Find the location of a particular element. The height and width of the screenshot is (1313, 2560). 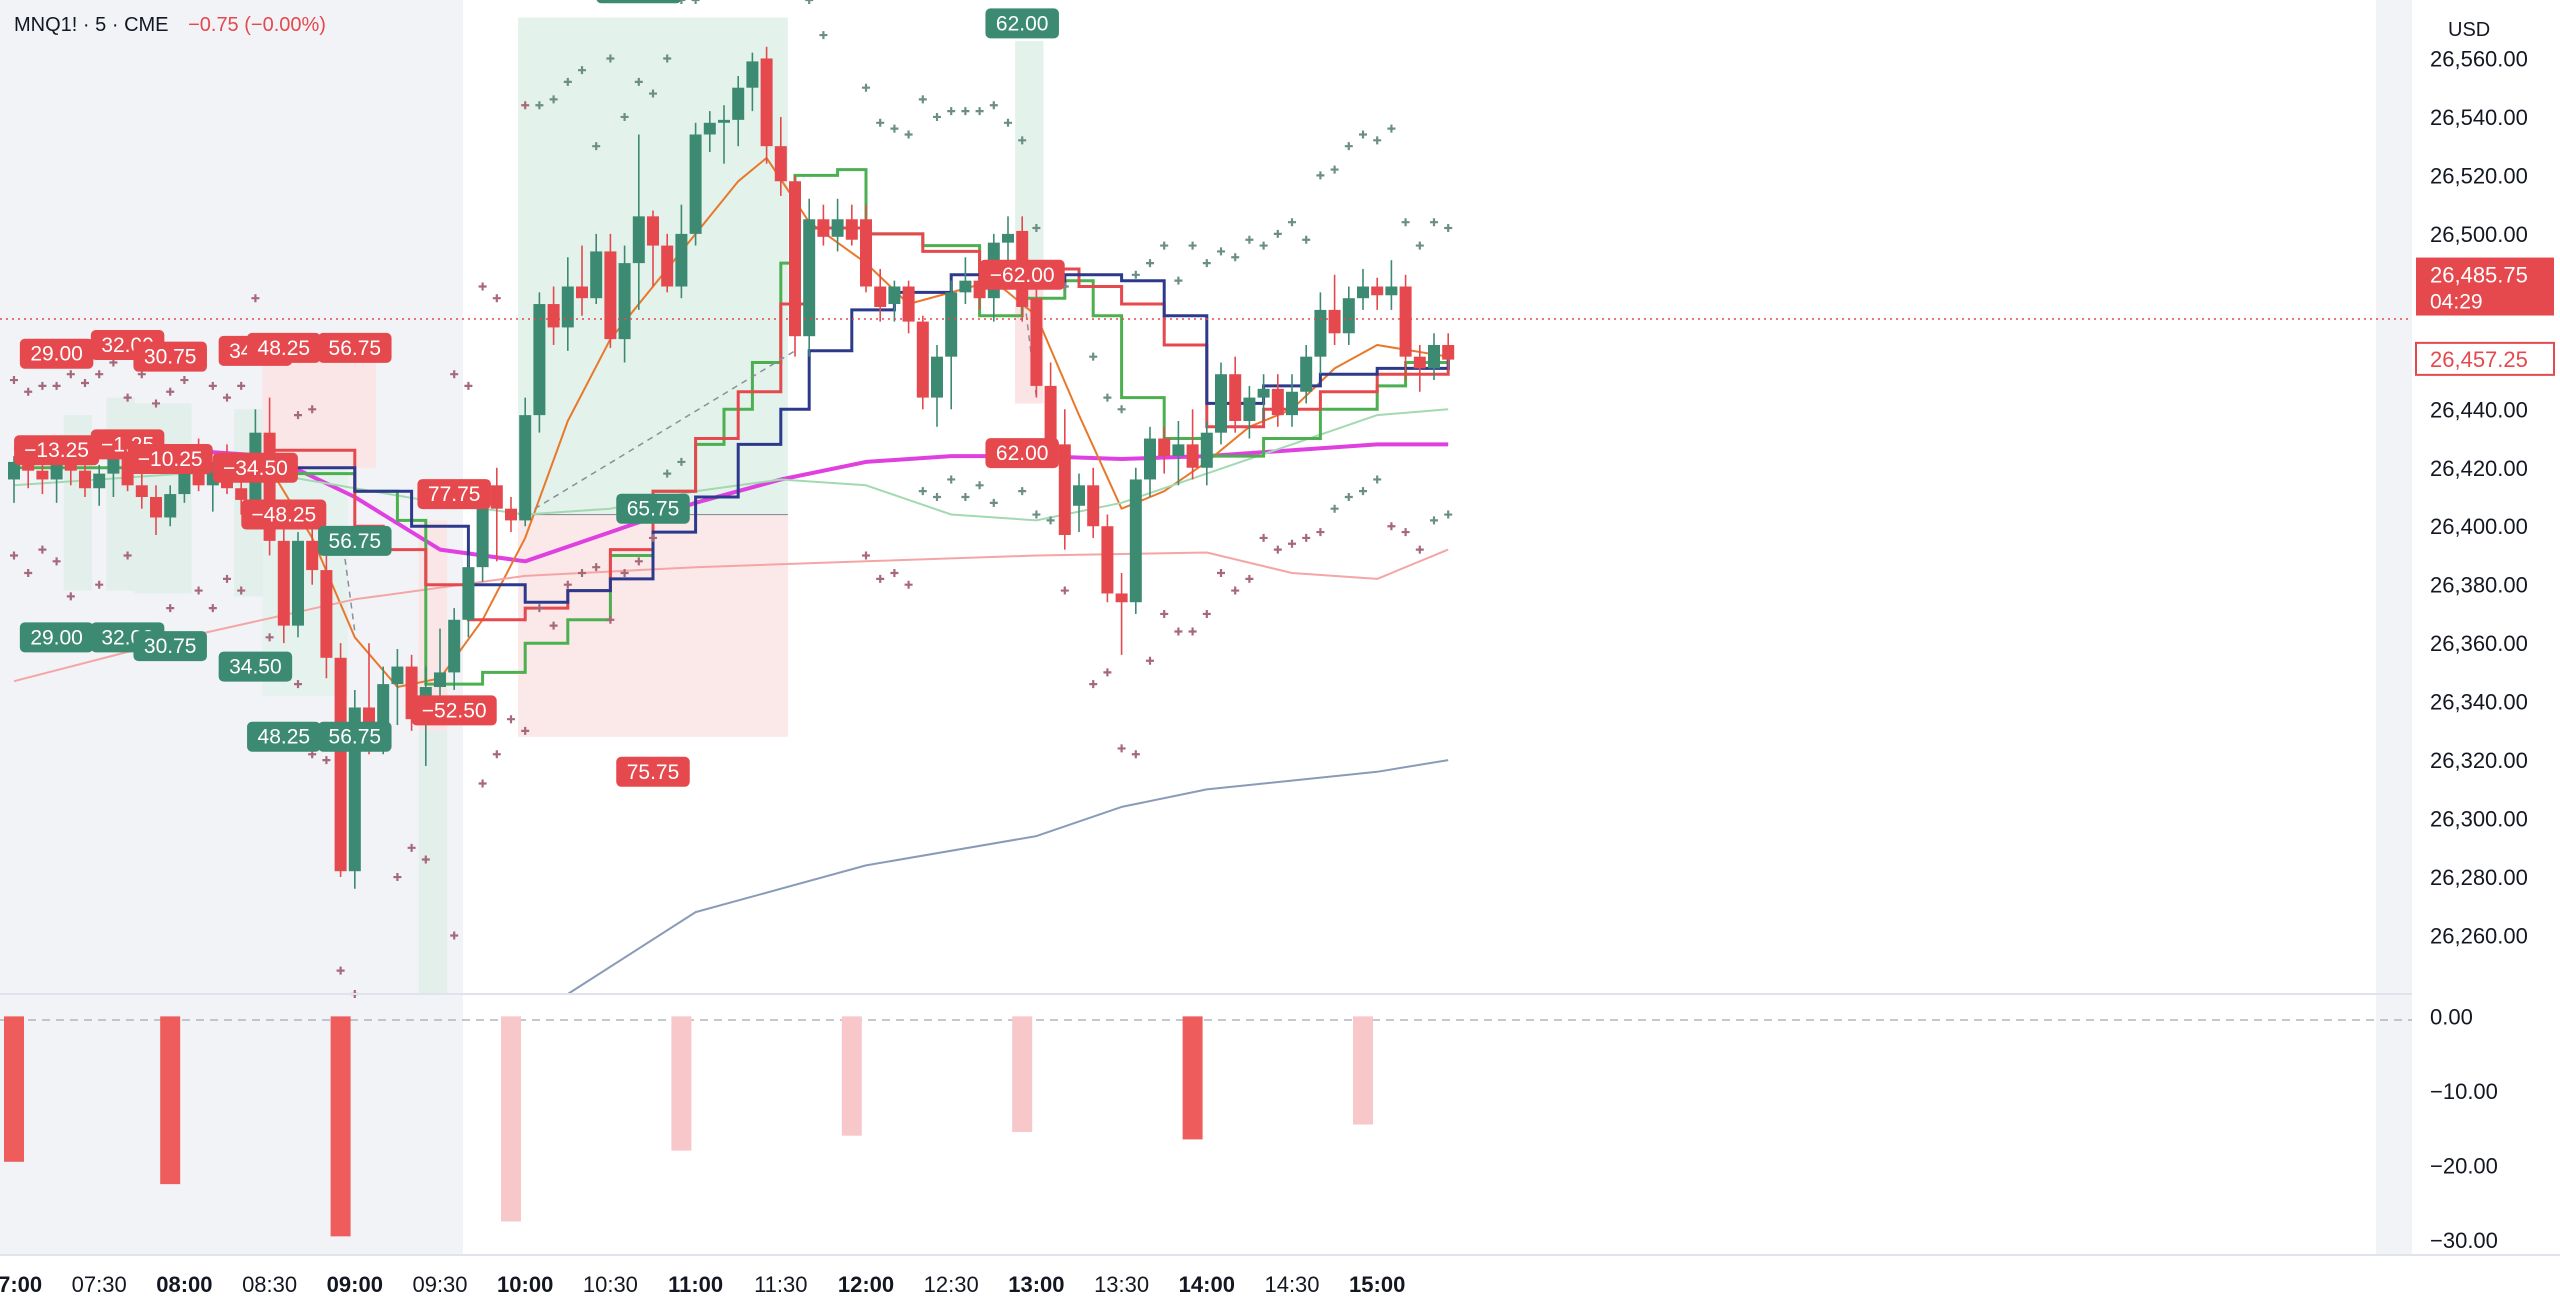

time-tick-label: 11:30 is located at coordinates (780, 1284).